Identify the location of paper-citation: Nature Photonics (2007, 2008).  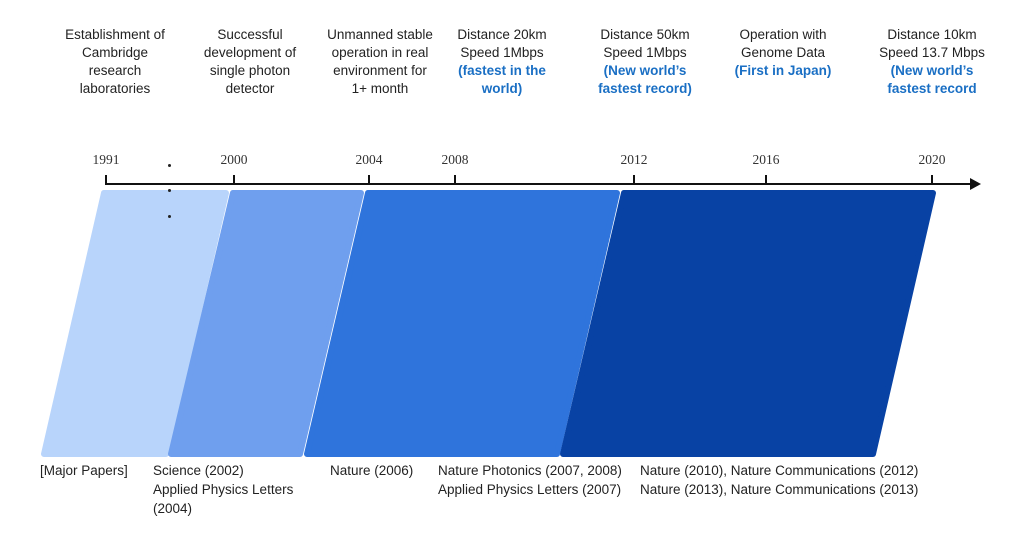
(530, 470).